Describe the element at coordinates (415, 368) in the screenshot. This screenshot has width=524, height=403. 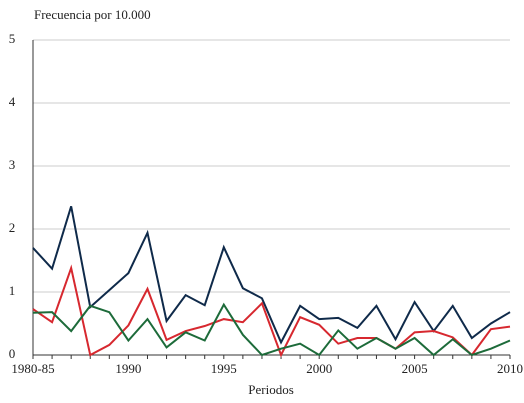
I see `x-tick-label: 2005` at that location.